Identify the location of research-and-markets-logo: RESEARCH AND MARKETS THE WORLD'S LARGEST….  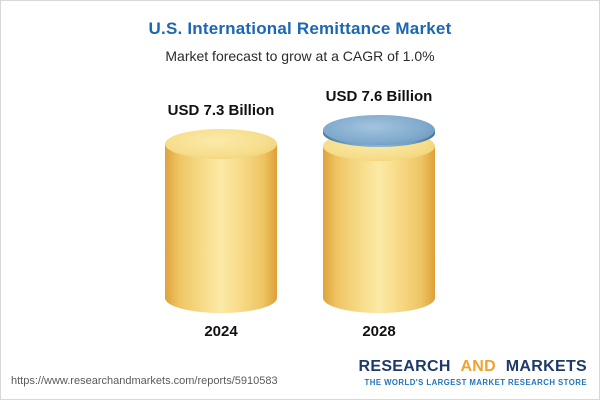
(473, 372).